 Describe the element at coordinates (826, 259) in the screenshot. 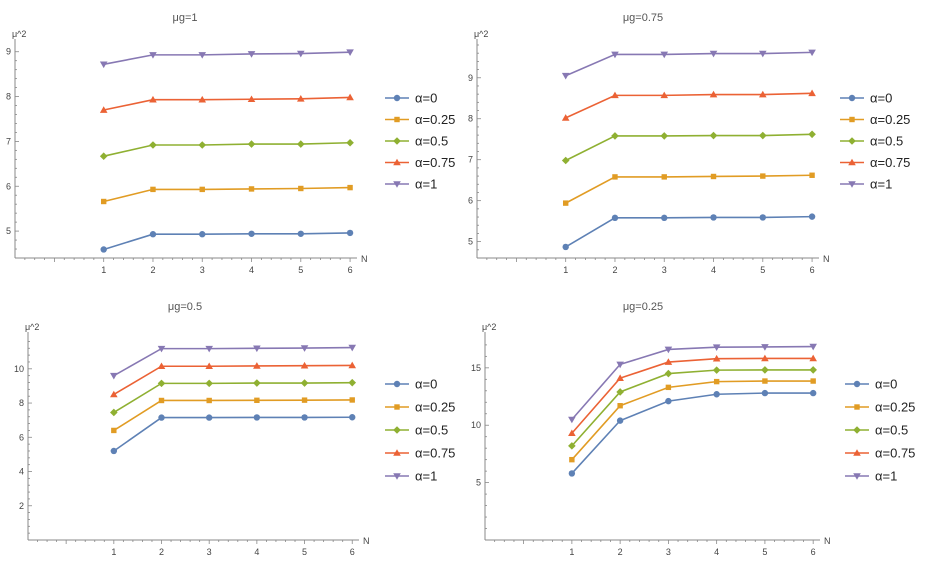

I see `x-axis-title: N` at that location.